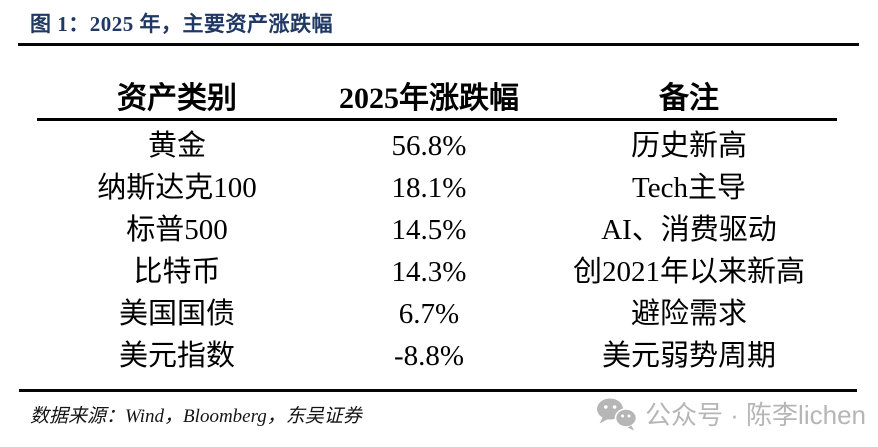 This screenshot has height=447, width=878. I want to click on cell-note: AI、消费驱动, so click(689, 230).